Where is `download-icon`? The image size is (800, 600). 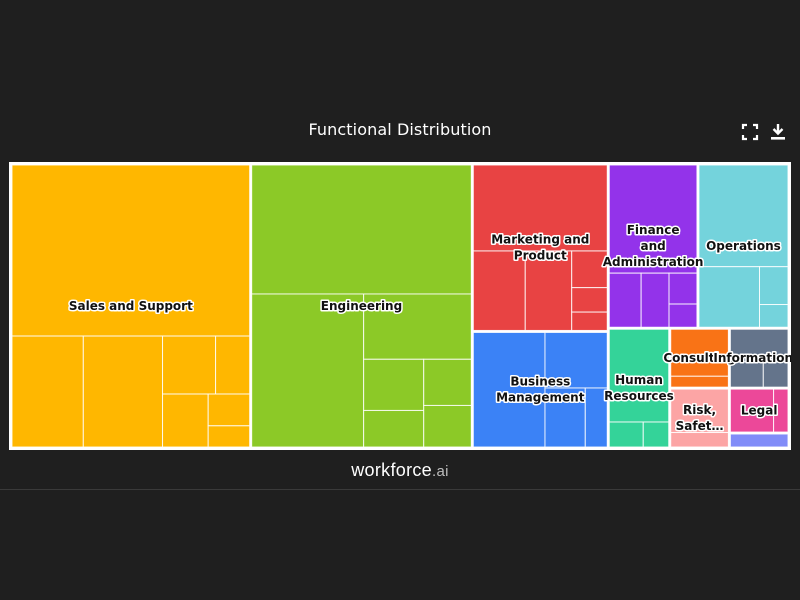
download-icon is located at coordinates (778, 132).